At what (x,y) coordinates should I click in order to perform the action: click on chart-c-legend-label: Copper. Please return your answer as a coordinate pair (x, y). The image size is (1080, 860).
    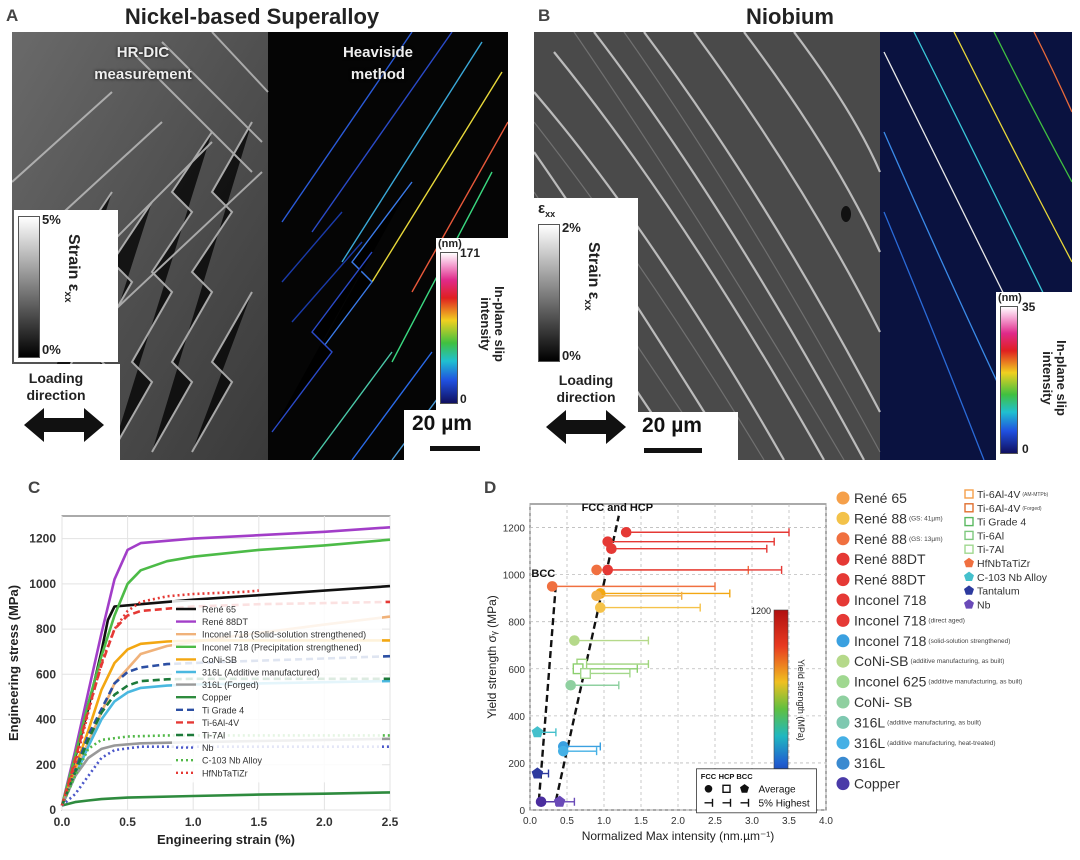
    Looking at the image, I should click on (217, 698).